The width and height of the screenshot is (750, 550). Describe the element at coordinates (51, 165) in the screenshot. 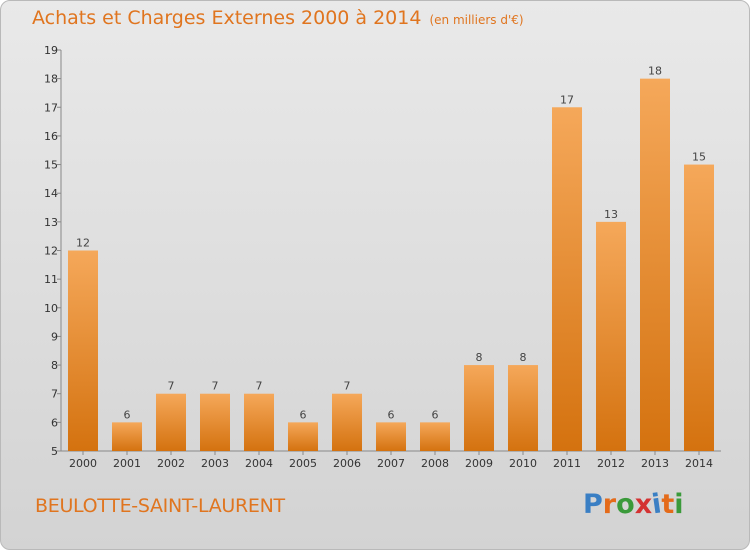

I see `y-tick-label: 15` at that location.